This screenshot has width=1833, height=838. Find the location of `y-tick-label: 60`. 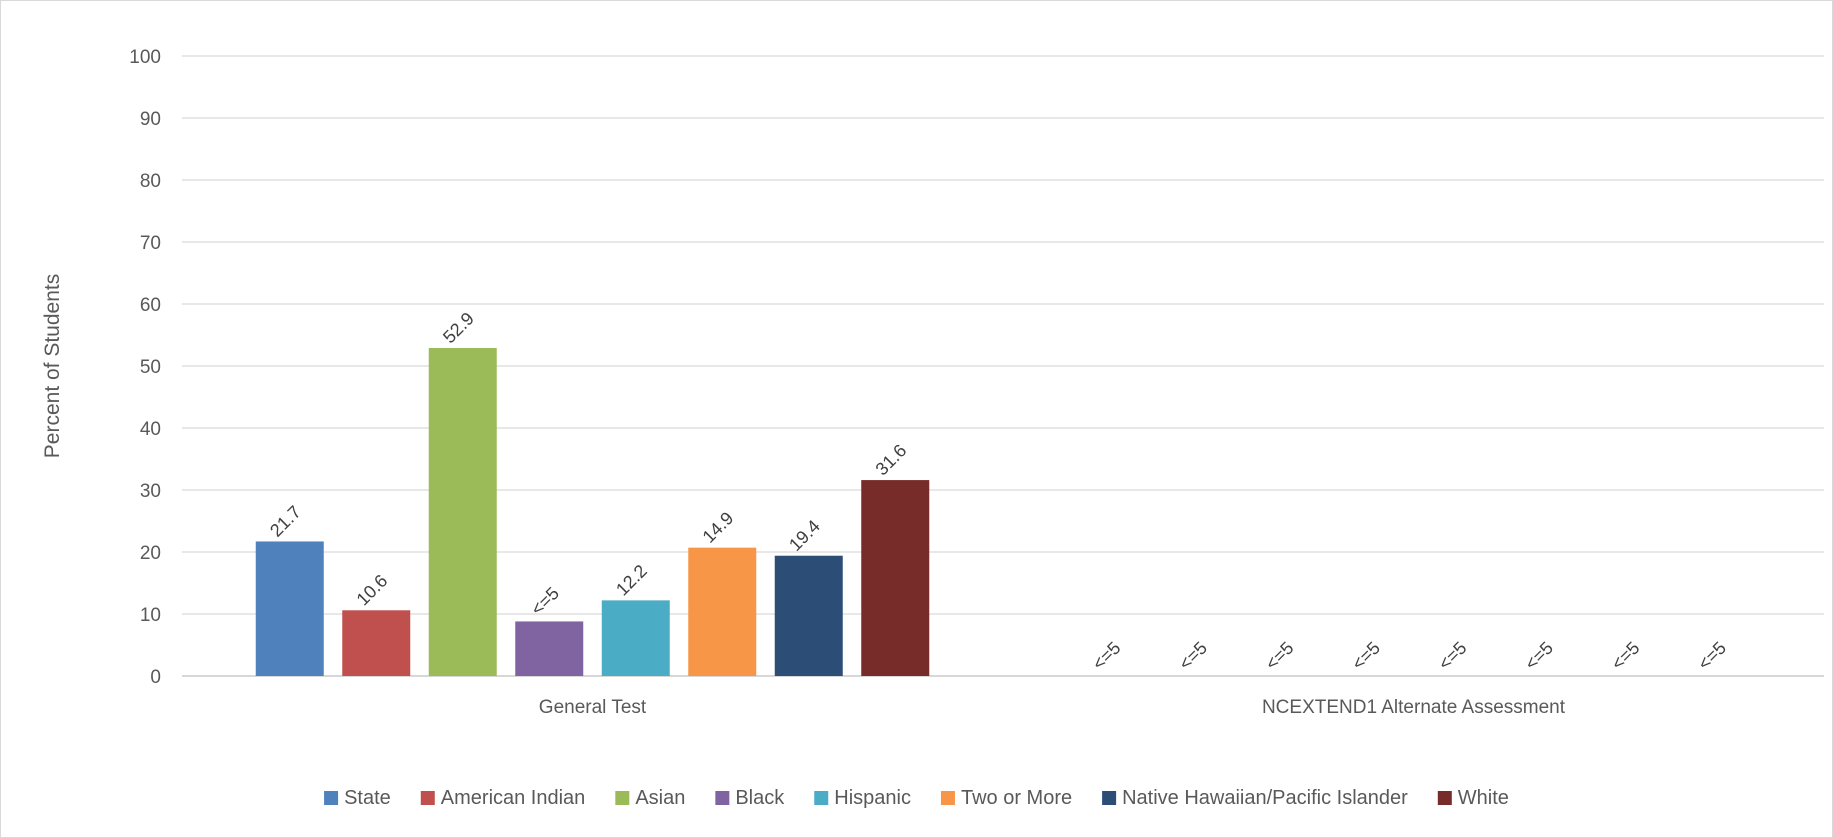

y-tick-label: 60 is located at coordinates (150, 305).